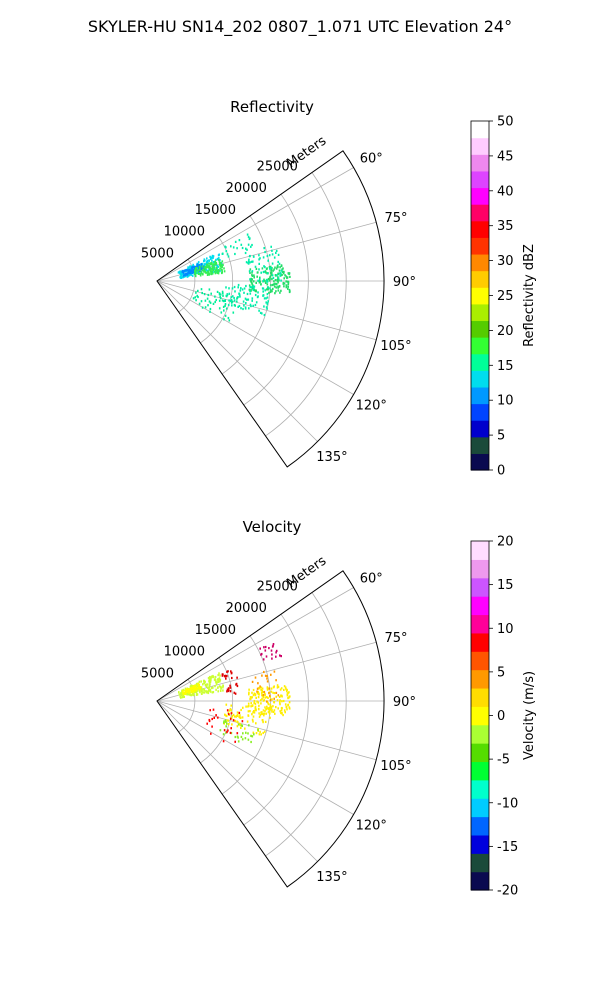 This screenshot has width=600, height=1000. What do you see at coordinates (505, 366) in the screenshot?
I see `colorbar-tick-label: 15` at bounding box center [505, 366].